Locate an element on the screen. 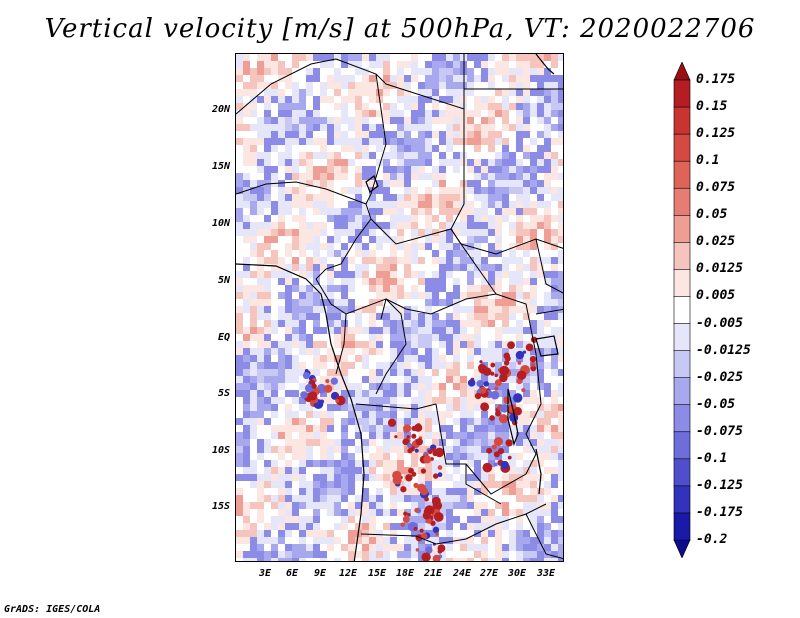  colorbar-label: 0.0125 is located at coordinates (719, 269).